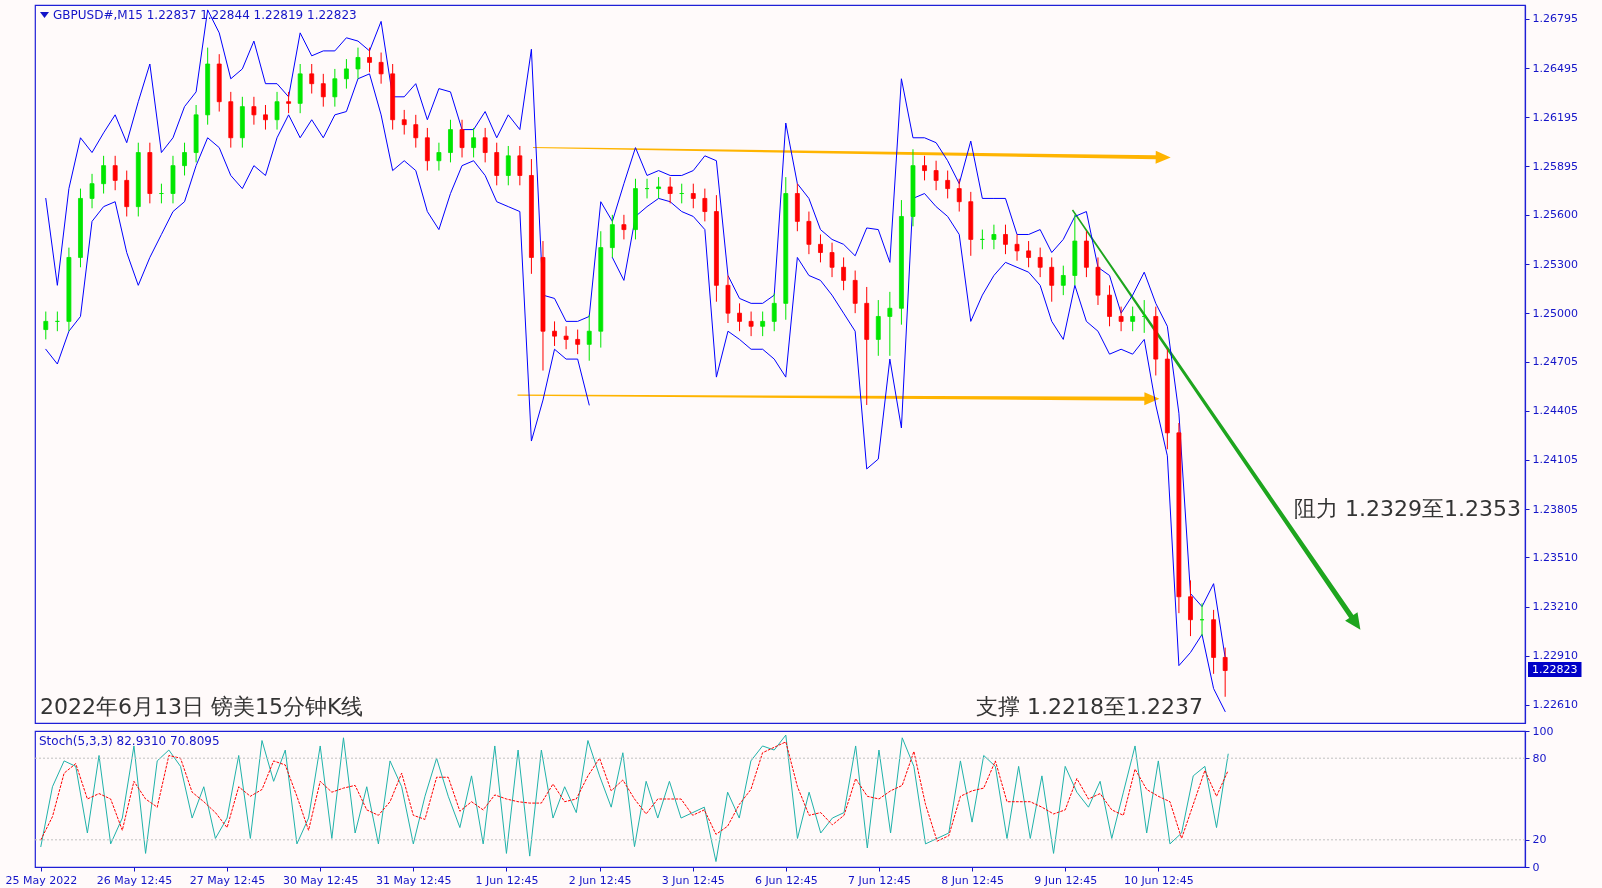 Image resolution: width=1602 pixels, height=888 pixels. What do you see at coordinates (1555, 313) in the screenshot?
I see `y-tick-label: 1.25000` at bounding box center [1555, 313].